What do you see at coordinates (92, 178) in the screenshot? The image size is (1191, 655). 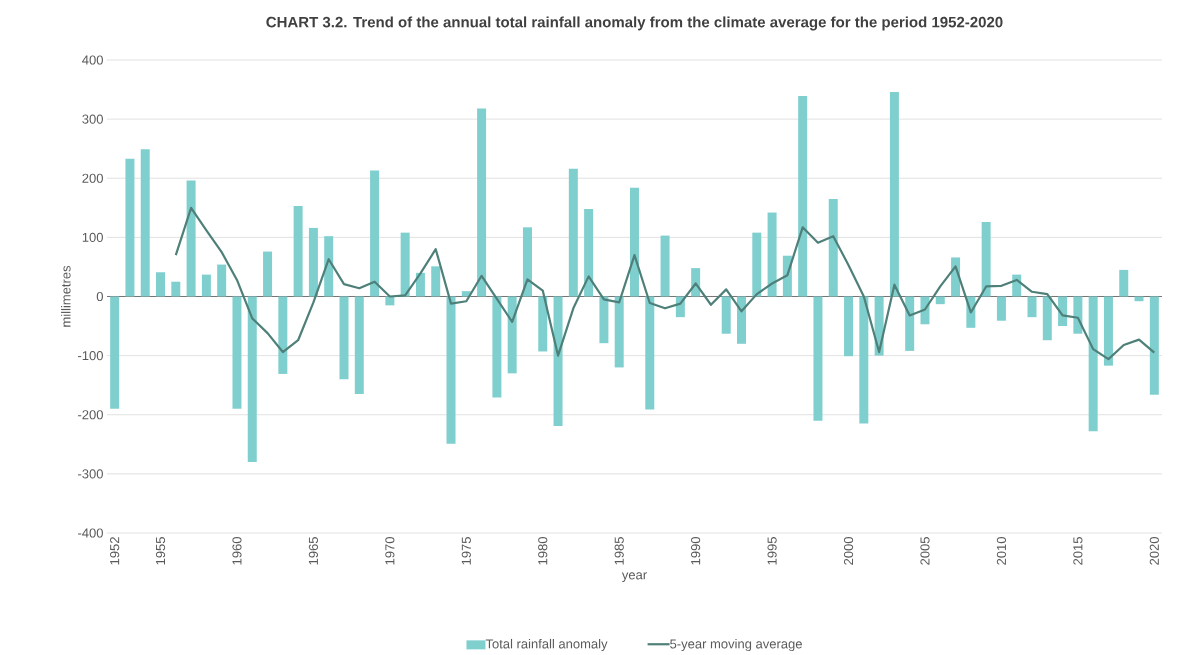 I see `y-tick-label: 200` at bounding box center [92, 178].